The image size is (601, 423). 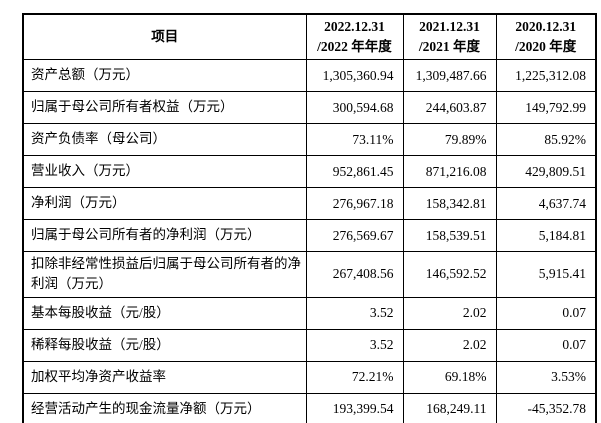 What do you see at coordinates (546, 171) in the screenshot?
I see `cell-value: 429,809.51` at bounding box center [546, 171].